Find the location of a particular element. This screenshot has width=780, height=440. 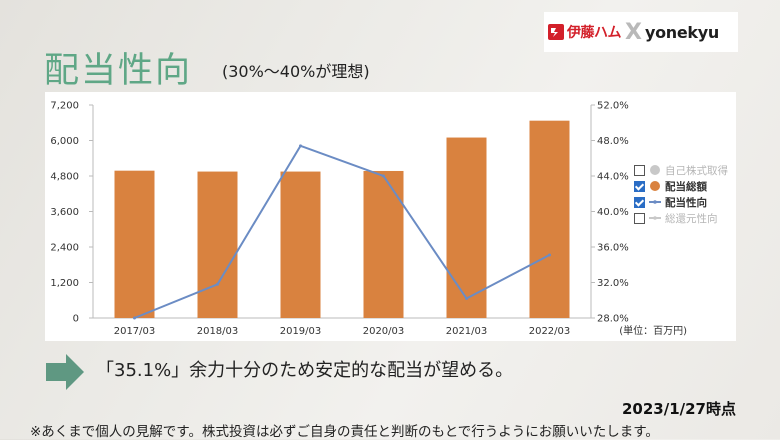

right-tick-label: 44.0% is located at coordinates (613, 177).